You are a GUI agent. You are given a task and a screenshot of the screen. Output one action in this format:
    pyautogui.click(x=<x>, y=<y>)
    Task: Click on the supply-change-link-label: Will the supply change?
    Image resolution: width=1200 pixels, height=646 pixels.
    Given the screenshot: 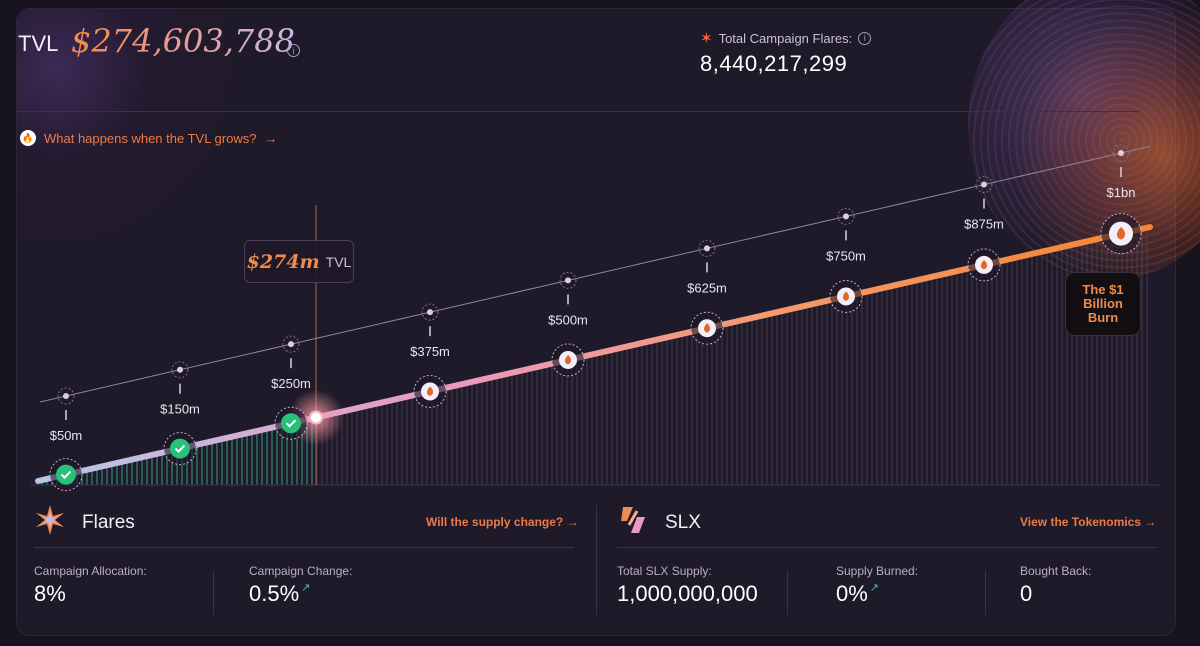 What is the action you would take?
    pyautogui.click(x=495, y=522)
    